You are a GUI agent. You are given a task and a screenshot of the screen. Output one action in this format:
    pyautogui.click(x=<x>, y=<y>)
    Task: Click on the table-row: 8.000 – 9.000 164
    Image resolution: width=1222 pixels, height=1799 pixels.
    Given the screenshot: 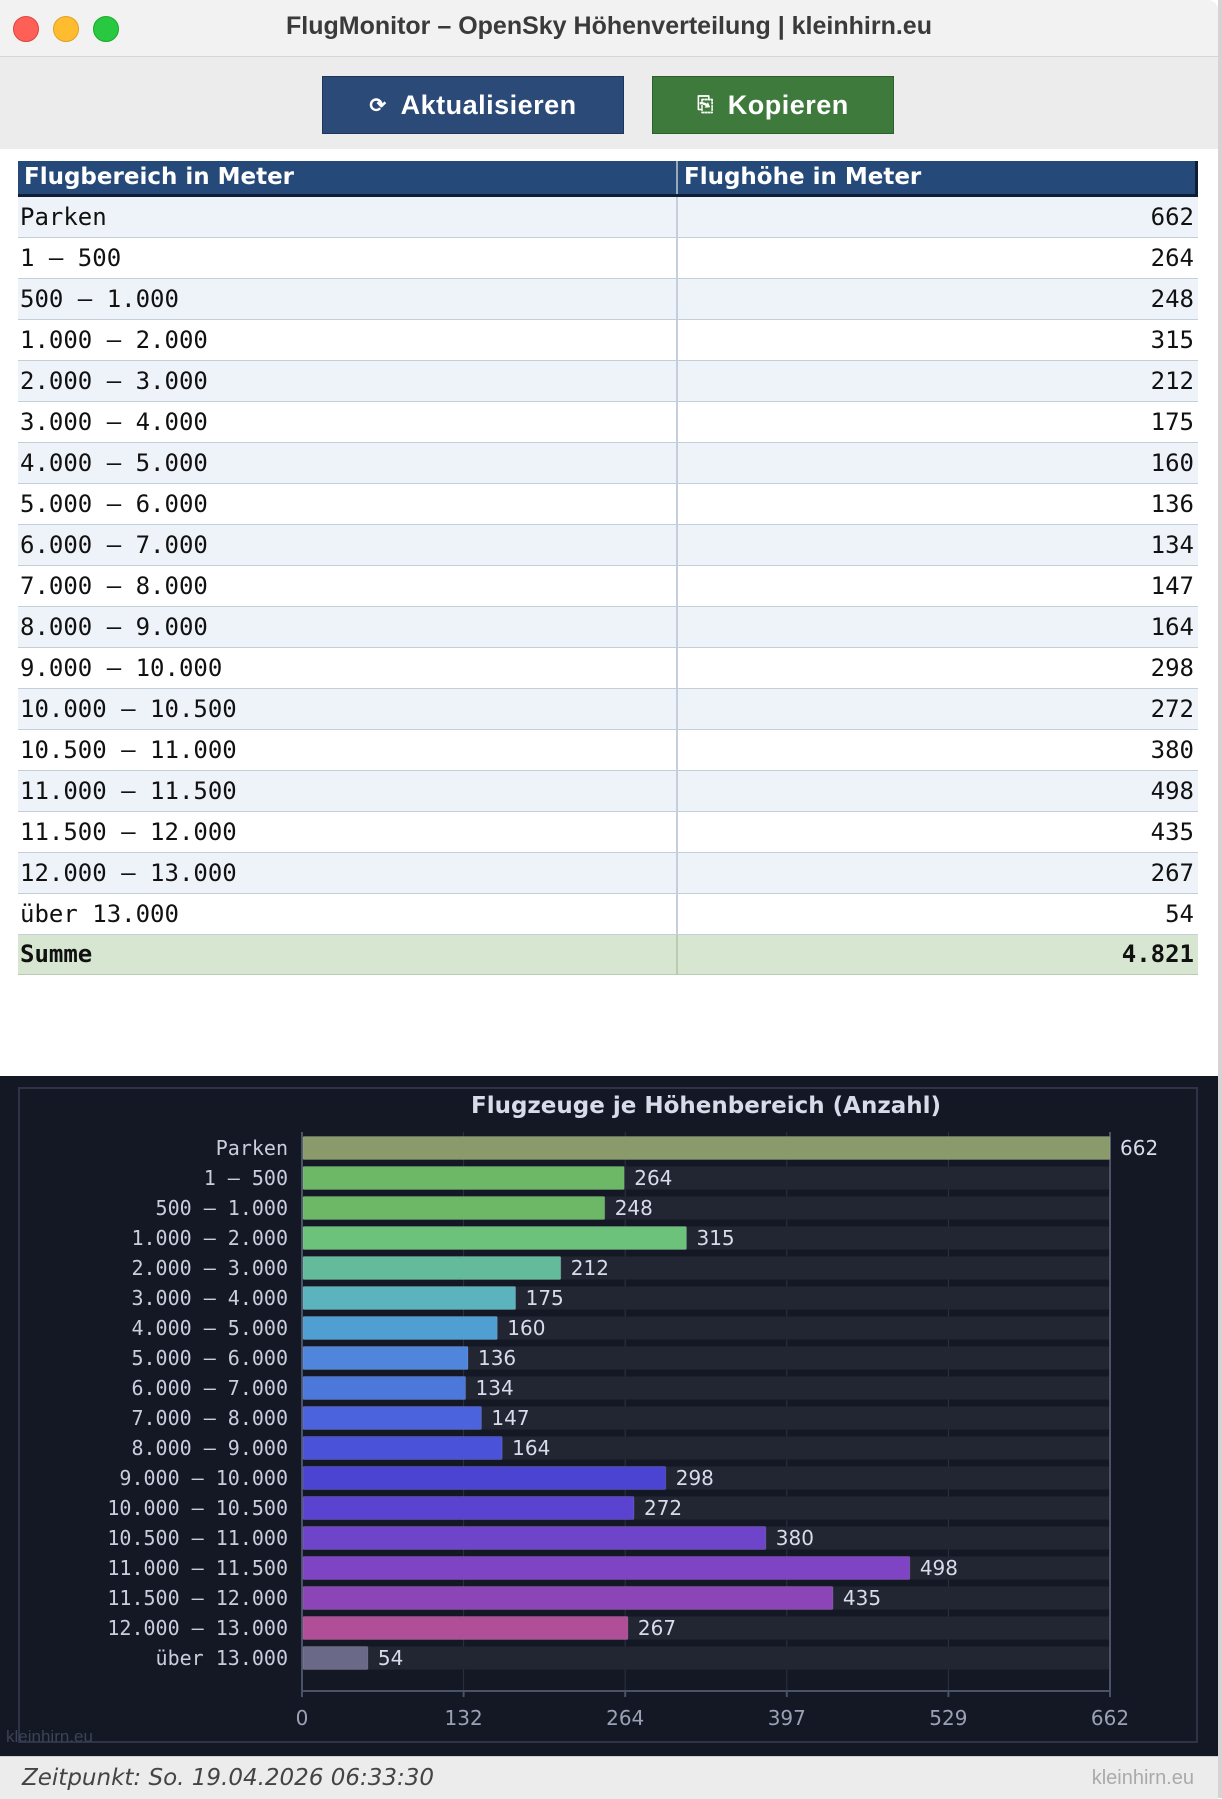 What is the action you would take?
    pyautogui.click(x=608, y=627)
    